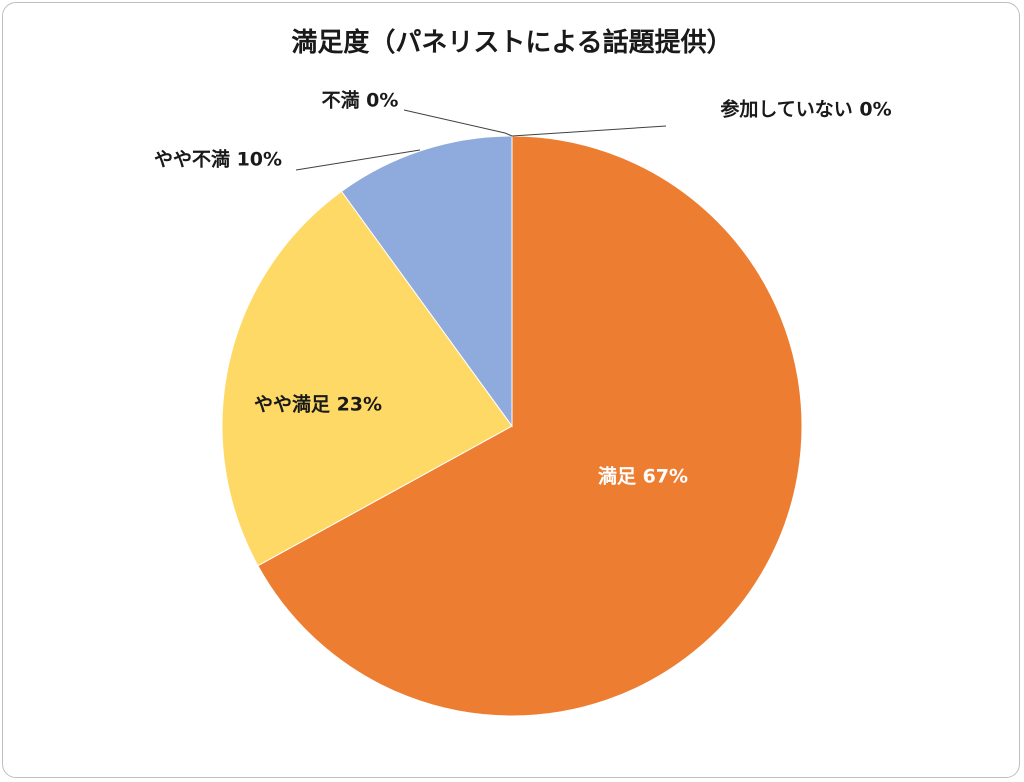 This screenshot has width=1024, height=782. I want to click on data-label: 満足 67%, so click(643, 477).